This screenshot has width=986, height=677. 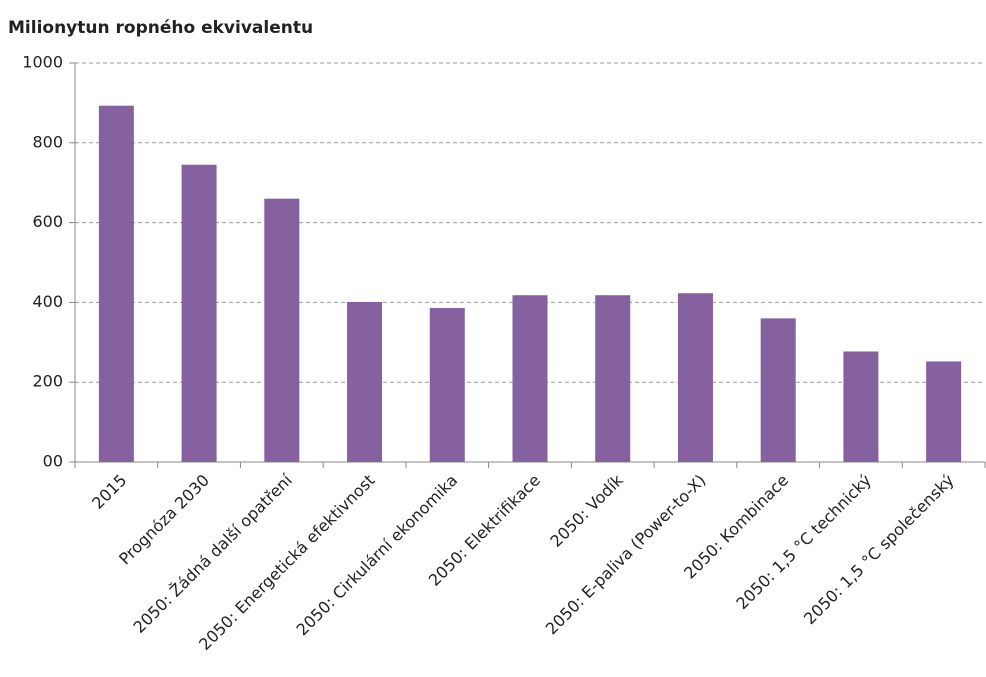 What do you see at coordinates (377, 555) in the screenshot?
I see `x-tick-label: 2050: Cirkulární ekonomika` at bounding box center [377, 555].